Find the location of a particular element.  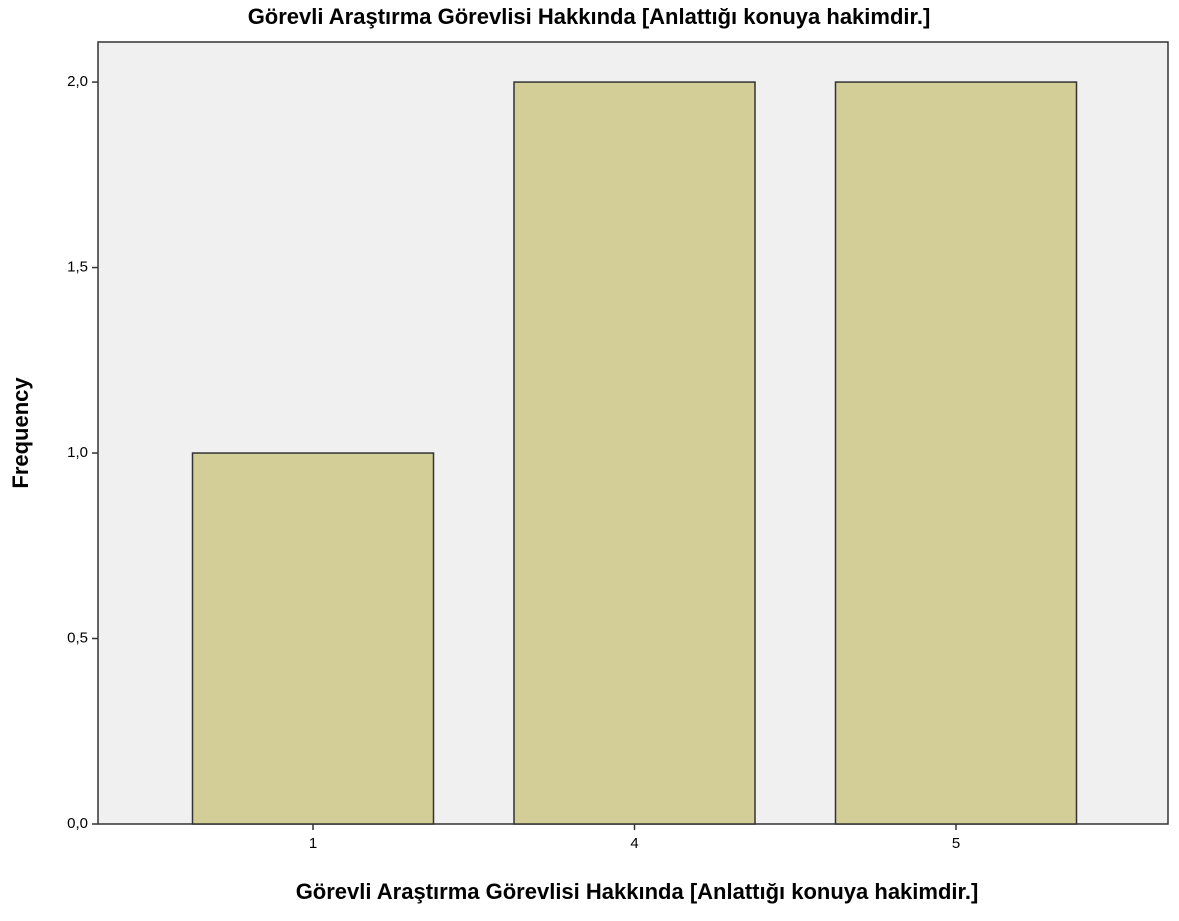

y-tick-label: 0,5 is located at coordinates (77, 637).